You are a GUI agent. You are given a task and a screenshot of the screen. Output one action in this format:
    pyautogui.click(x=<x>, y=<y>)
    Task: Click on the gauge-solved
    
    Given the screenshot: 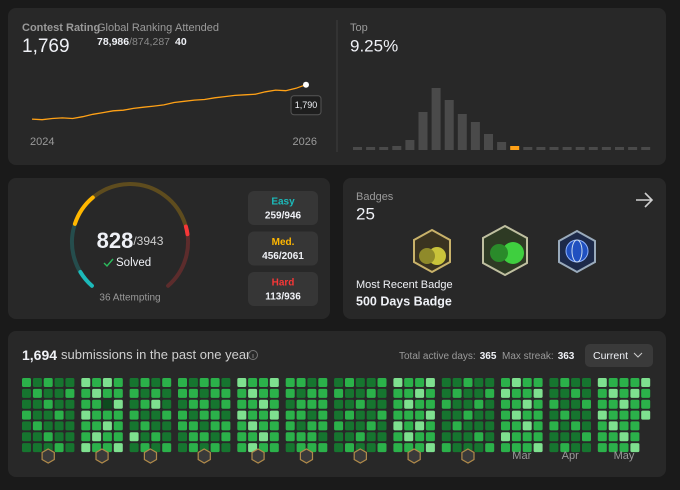 What is the action you would take?
    pyautogui.click(x=83, y=210)
    